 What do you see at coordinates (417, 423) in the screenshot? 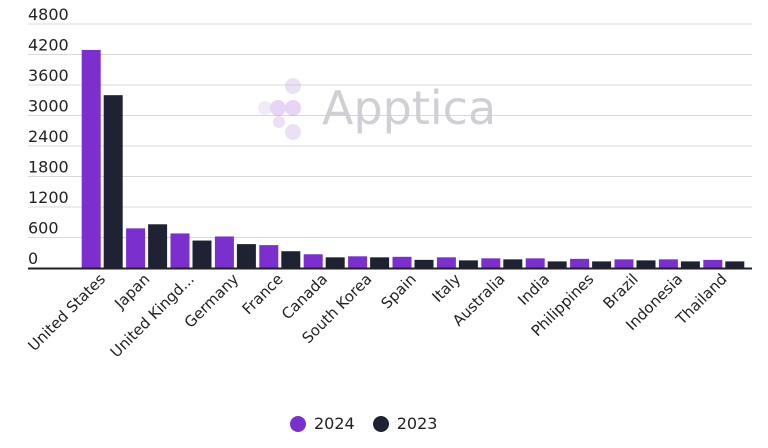
I see `legend-label-2023: 2023` at bounding box center [417, 423].